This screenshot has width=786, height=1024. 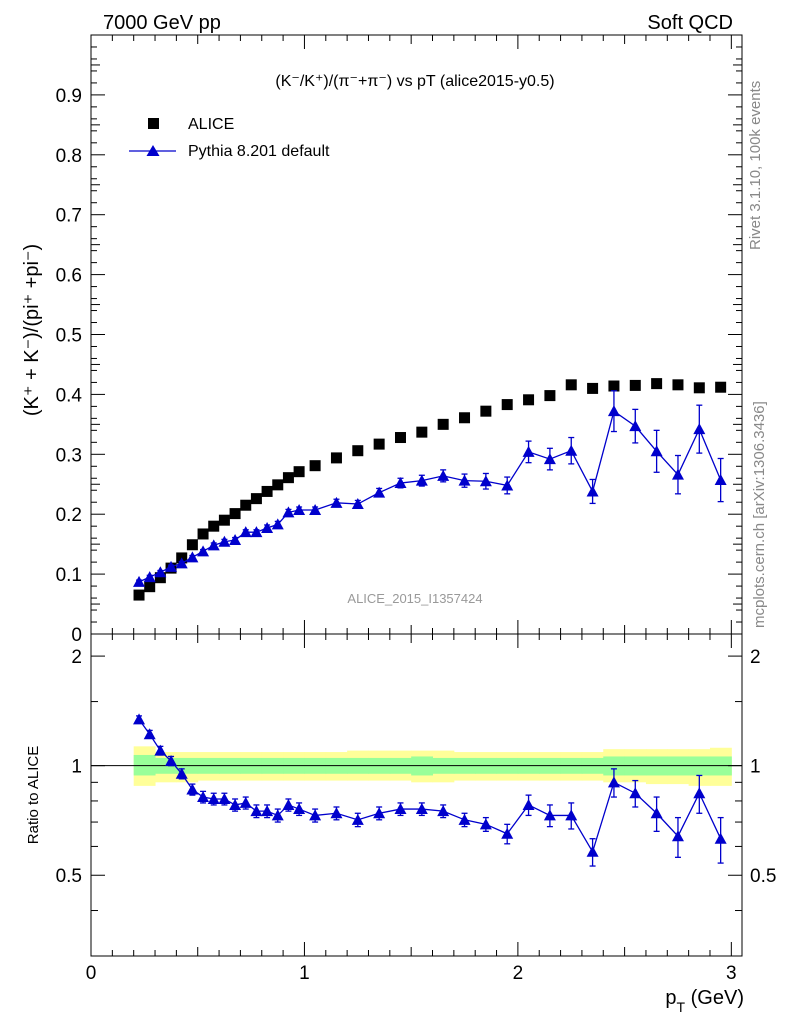 What do you see at coordinates (763, 876) in the screenshot?
I see `ratio-y-tick-label-right: 0.5` at bounding box center [763, 876].